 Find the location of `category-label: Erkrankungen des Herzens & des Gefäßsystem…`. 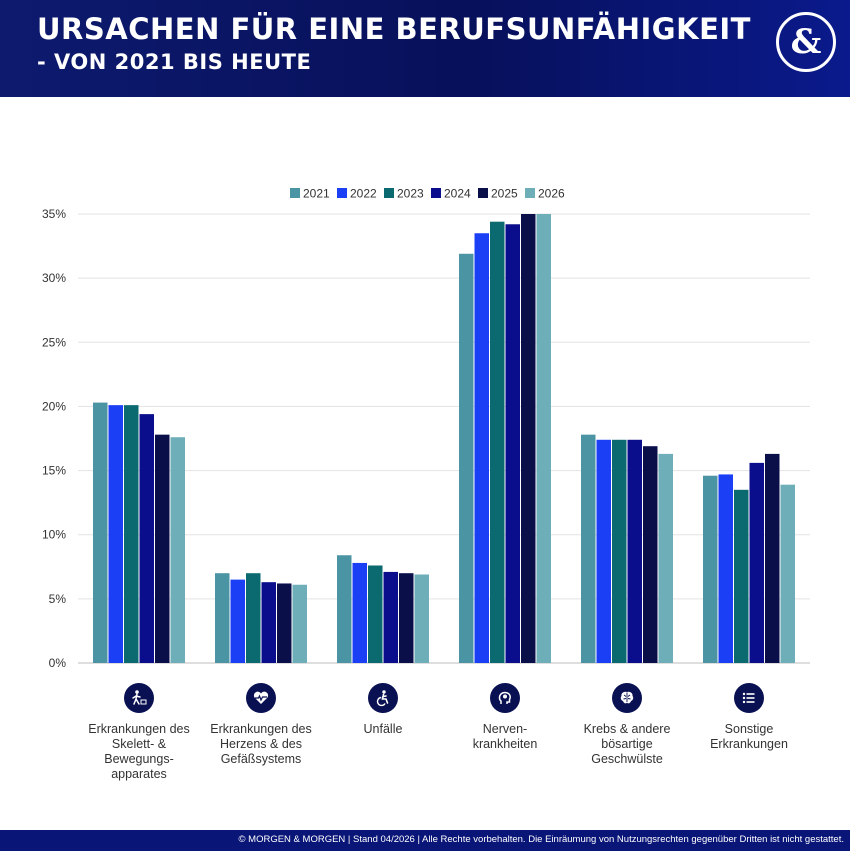

category-label: Erkrankungen des Herzens & des Gefäßsystem… is located at coordinates (261, 744).